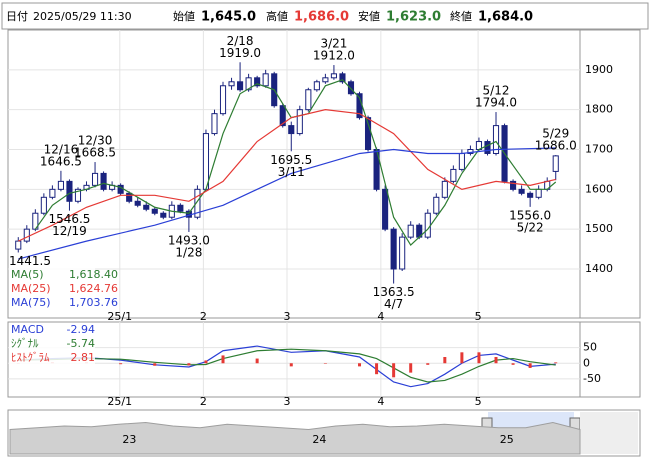 This screenshot has width=653, height=470. What do you see at coordinates (95, 141) in the screenshot?
I see `annotation-date: 12/30` at bounding box center [95, 141].